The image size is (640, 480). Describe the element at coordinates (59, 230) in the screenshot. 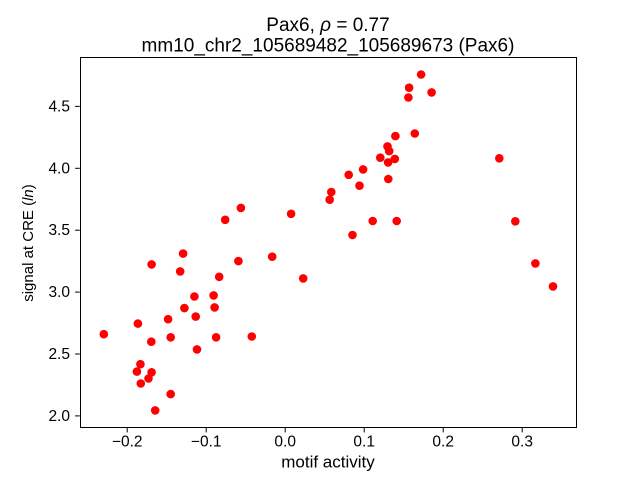

I see `svg-text: 3.5` at that location.